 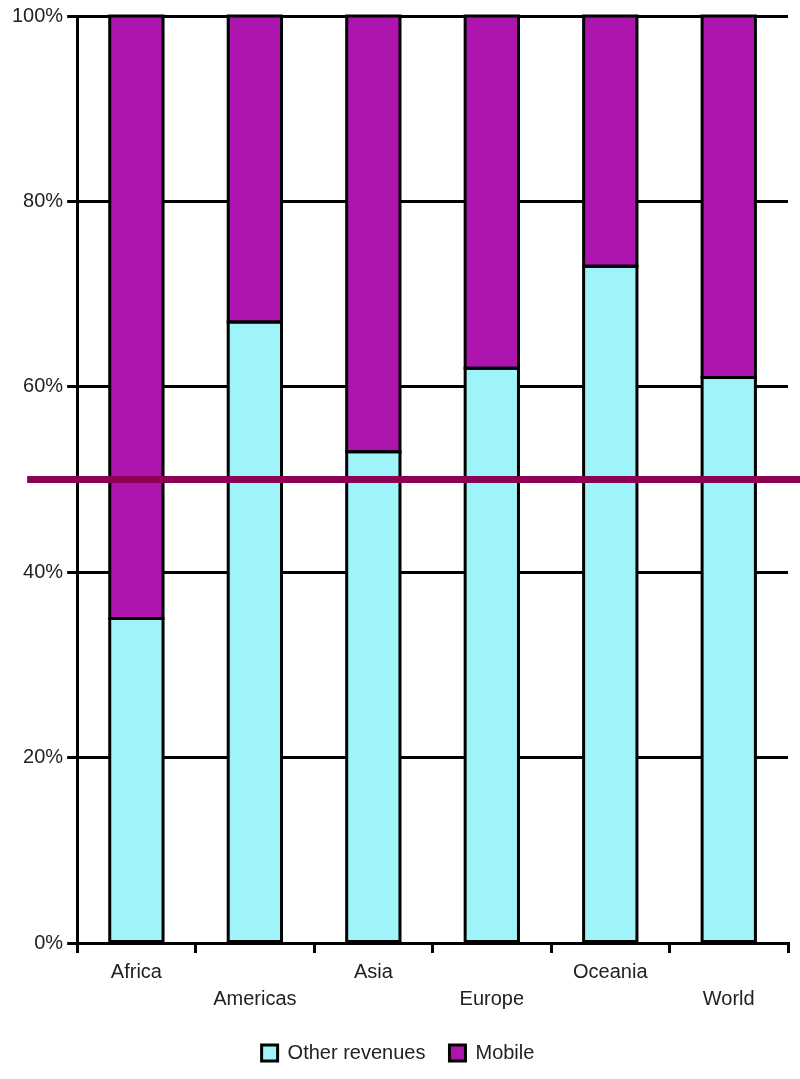 I want to click on y-tick-label: 80%, so click(x=43, y=199).